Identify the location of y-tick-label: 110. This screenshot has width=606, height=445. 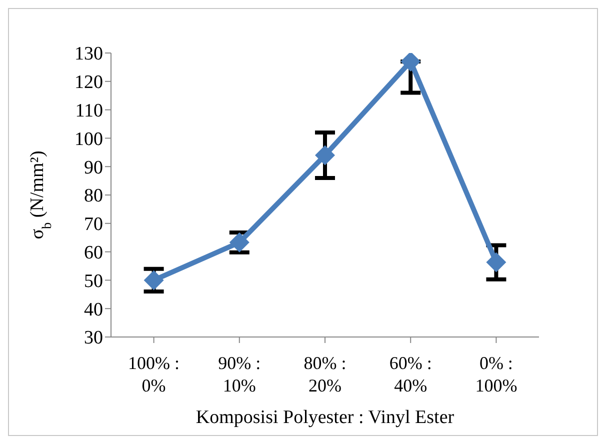
(89, 111).